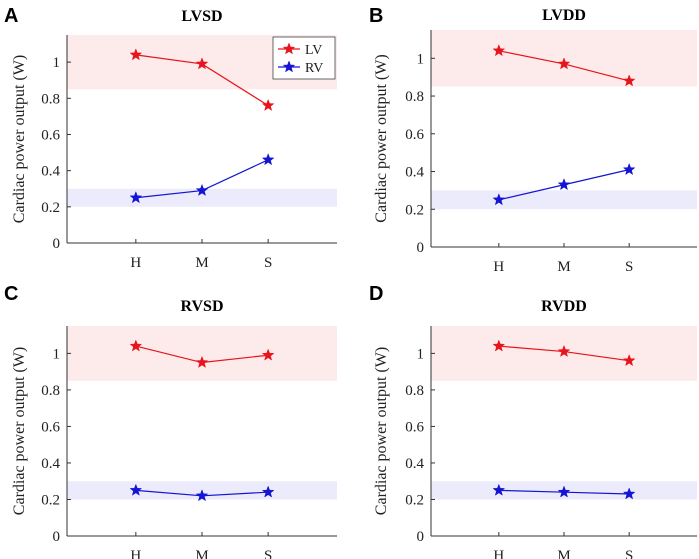 The height and width of the screenshot is (559, 699). I want to click on legend-label-rv: RV, so click(314, 68).